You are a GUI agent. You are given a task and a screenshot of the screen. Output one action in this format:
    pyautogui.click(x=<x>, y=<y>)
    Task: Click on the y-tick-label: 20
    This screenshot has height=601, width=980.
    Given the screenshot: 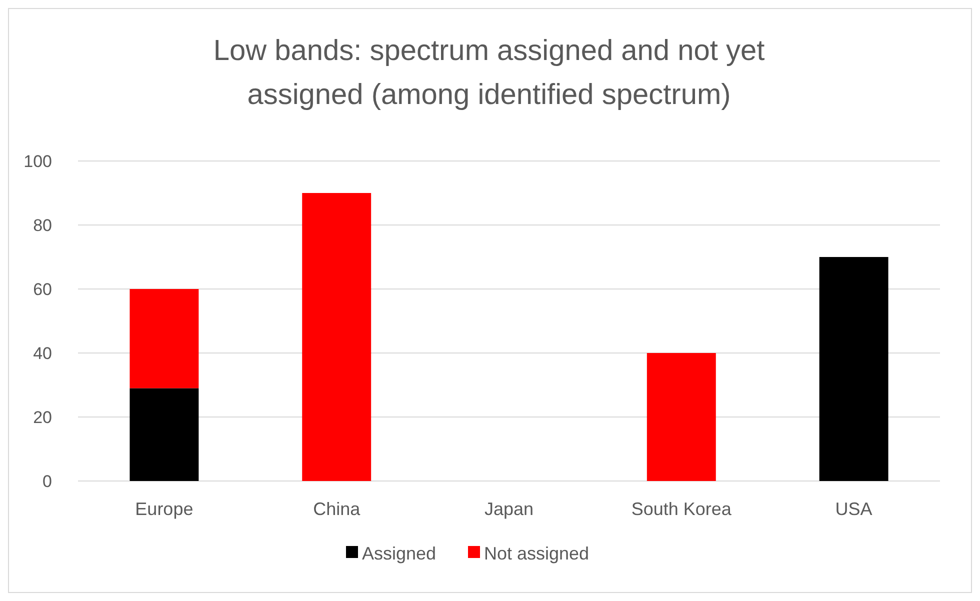 What is the action you would take?
    pyautogui.click(x=42, y=417)
    